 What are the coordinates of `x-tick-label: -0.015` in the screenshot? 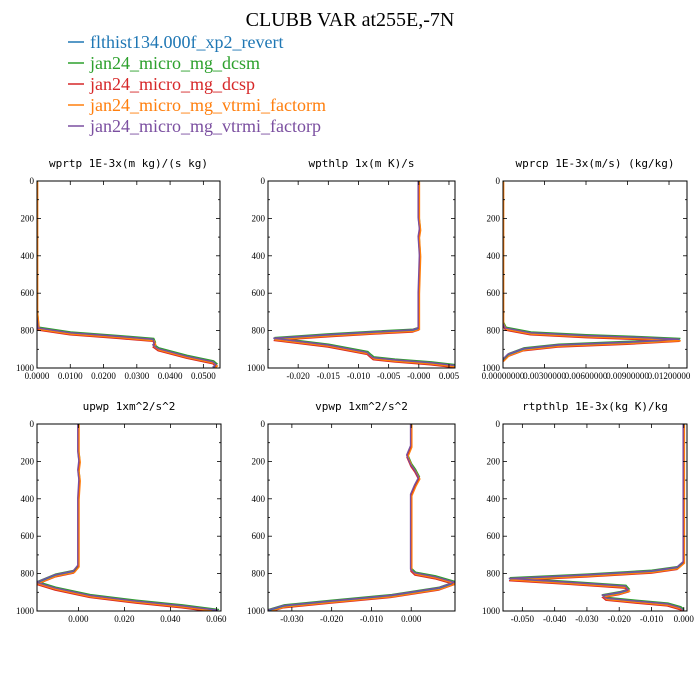 It's located at (329, 376).